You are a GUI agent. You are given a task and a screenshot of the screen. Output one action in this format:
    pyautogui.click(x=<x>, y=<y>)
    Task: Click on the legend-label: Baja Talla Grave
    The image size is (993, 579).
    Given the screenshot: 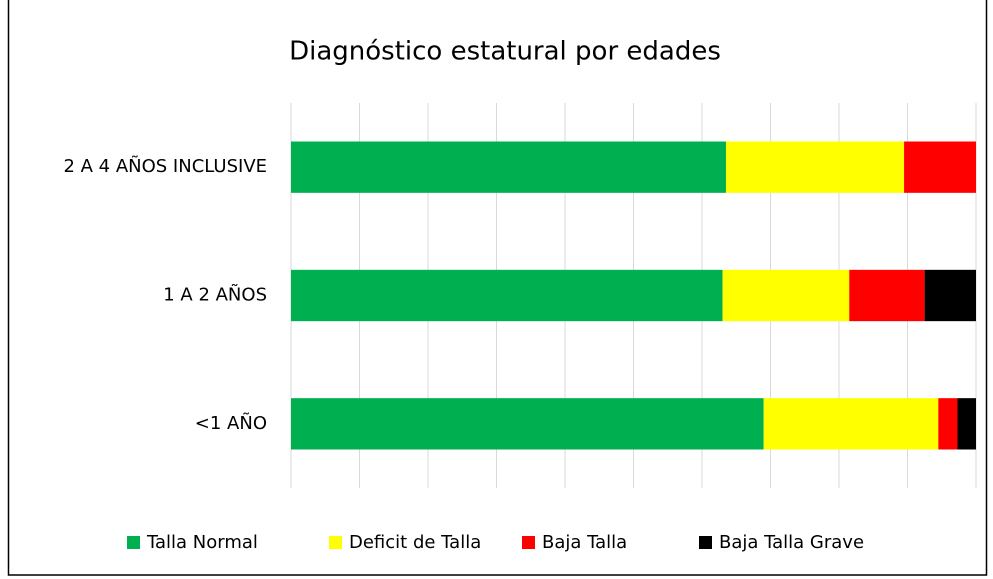 What is the action you would take?
    pyautogui.click(x=791, y=542)
    